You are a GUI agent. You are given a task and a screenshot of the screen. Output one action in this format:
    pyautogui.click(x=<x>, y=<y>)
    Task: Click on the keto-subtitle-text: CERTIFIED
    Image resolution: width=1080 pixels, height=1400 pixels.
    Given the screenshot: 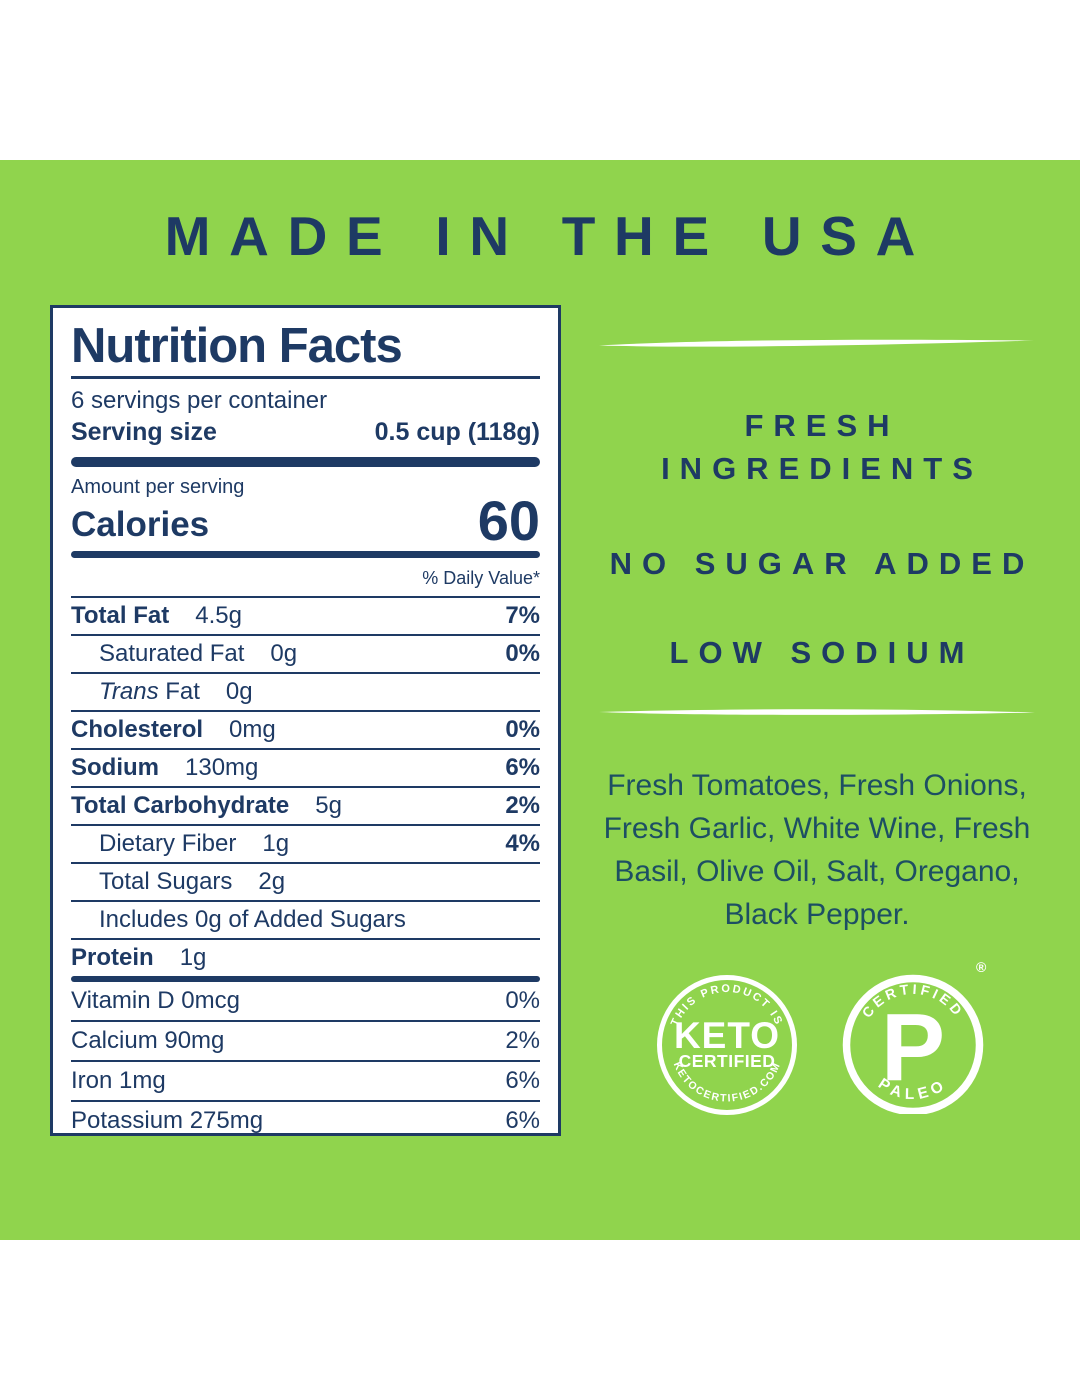 What is the action you would take?
    pyautogui.click(x=727, y=1061)
    